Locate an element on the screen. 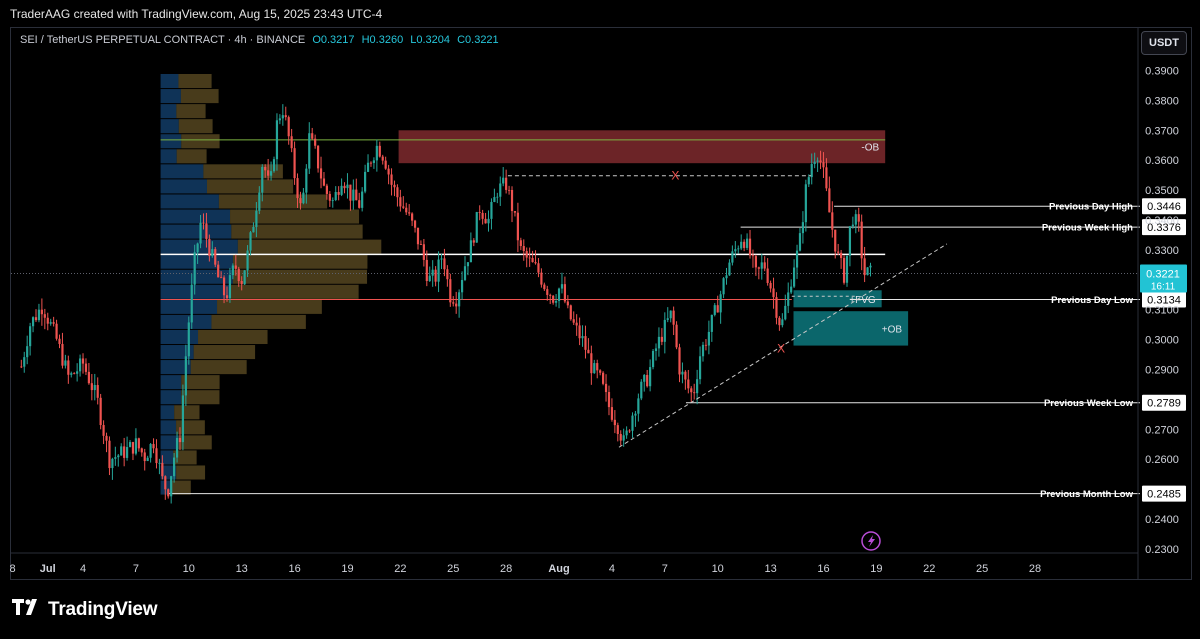 Image resolution: width=1200 pixels, height=639 pixels. ohlc-open: O0.3217 is located at coordinates (333, 40).